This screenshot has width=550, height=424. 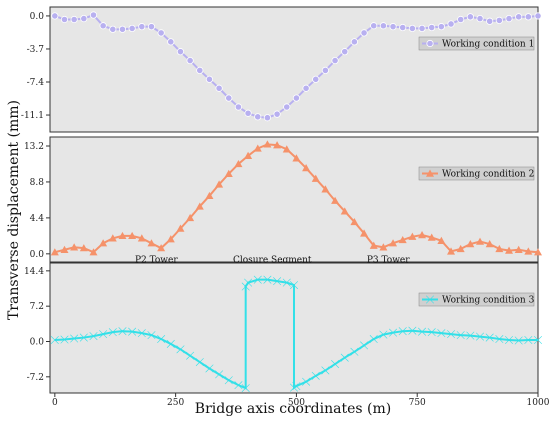 I want to click on y-tick-label: -11.1, so click(x=32, y=116).